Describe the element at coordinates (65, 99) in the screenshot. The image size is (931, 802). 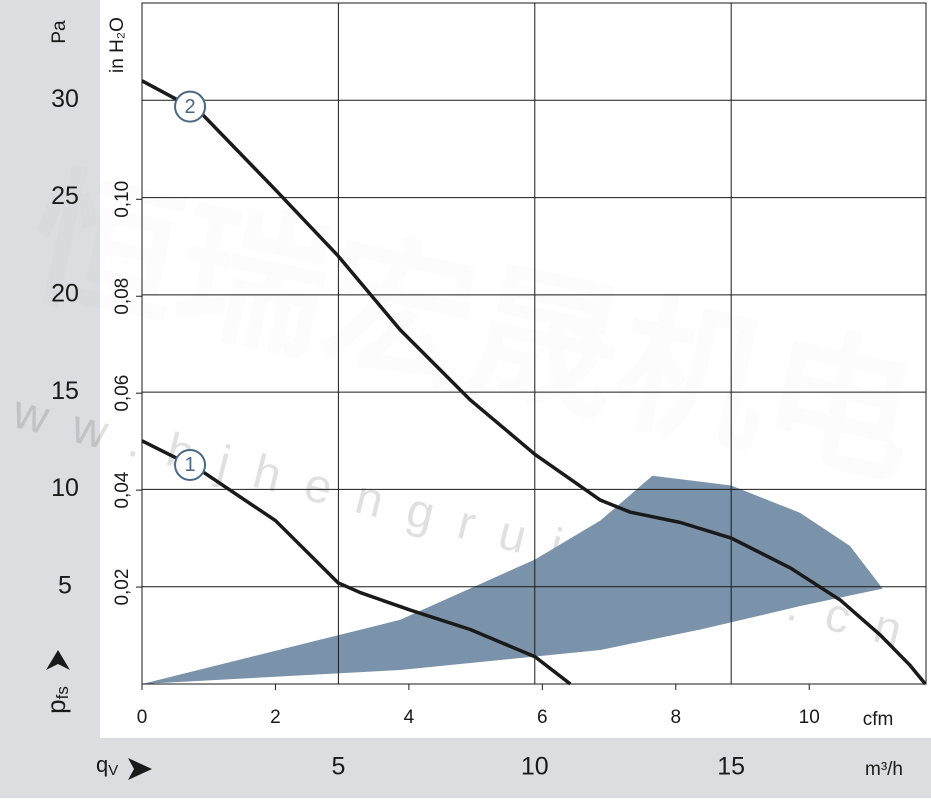
I see `y-tick-label: 30` at that location.